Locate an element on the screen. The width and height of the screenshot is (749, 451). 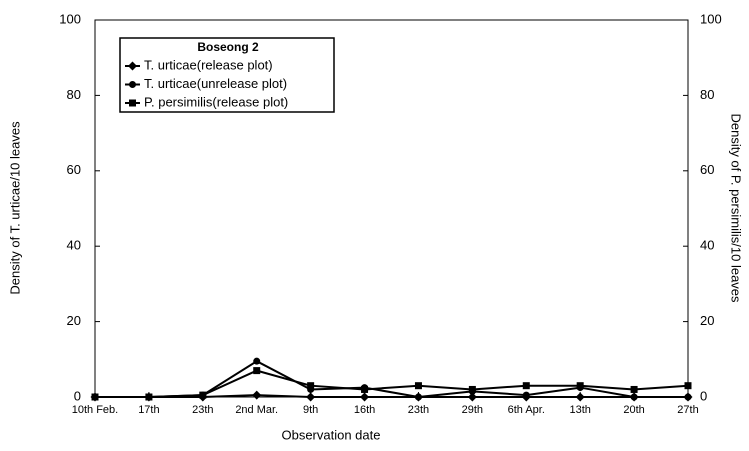
y2-tick-label: 100 is located at coordinates (711, 18).